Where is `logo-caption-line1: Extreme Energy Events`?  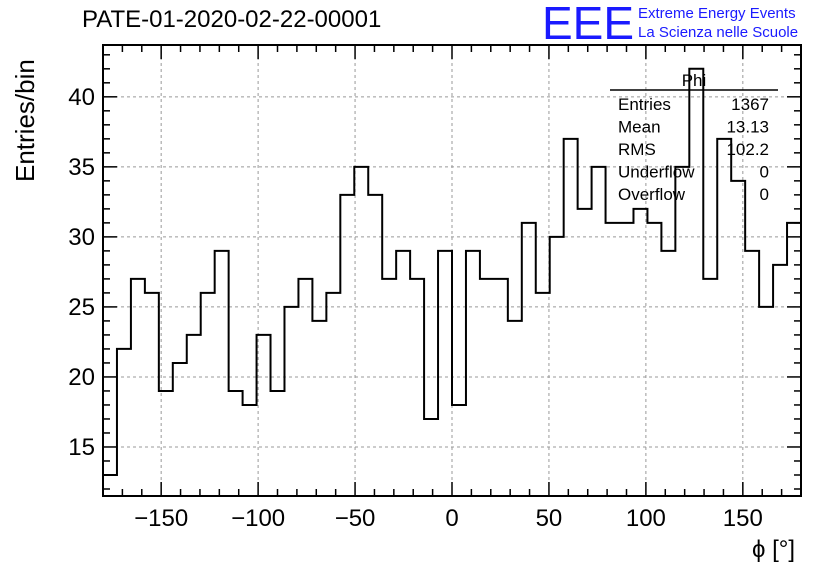 logo-caption-line1: Extreme Energy Events is located at coordinates (717, 13).